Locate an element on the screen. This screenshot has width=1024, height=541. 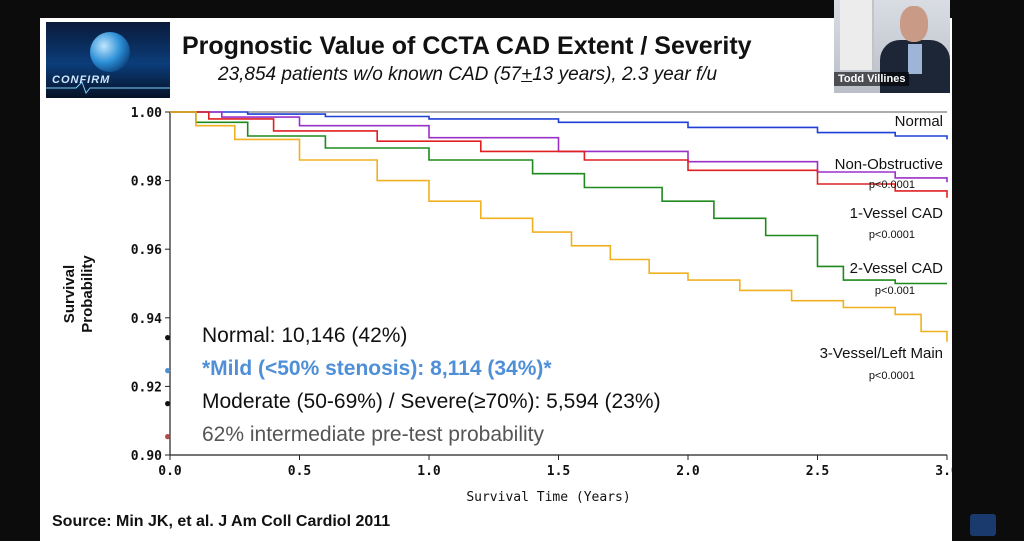
y-tick-label: 1.00 is located at coordinates (146, 113).